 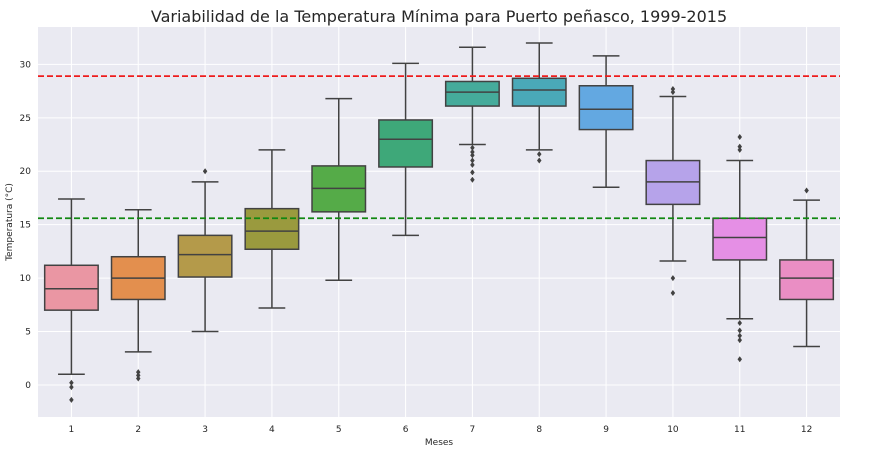 I want to click on x-axis-label: Meses, so click(x=439, y=443).